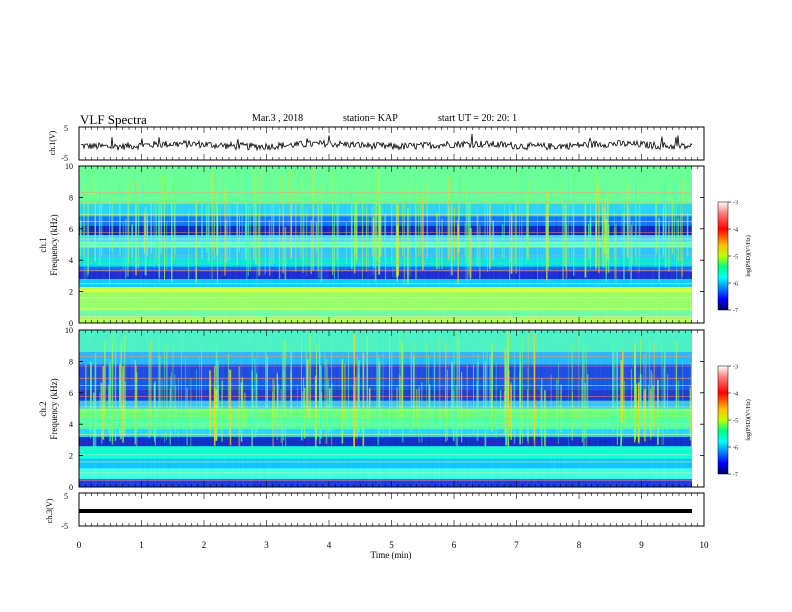  I want to click on xtick-label: 2, so click(204, 545).